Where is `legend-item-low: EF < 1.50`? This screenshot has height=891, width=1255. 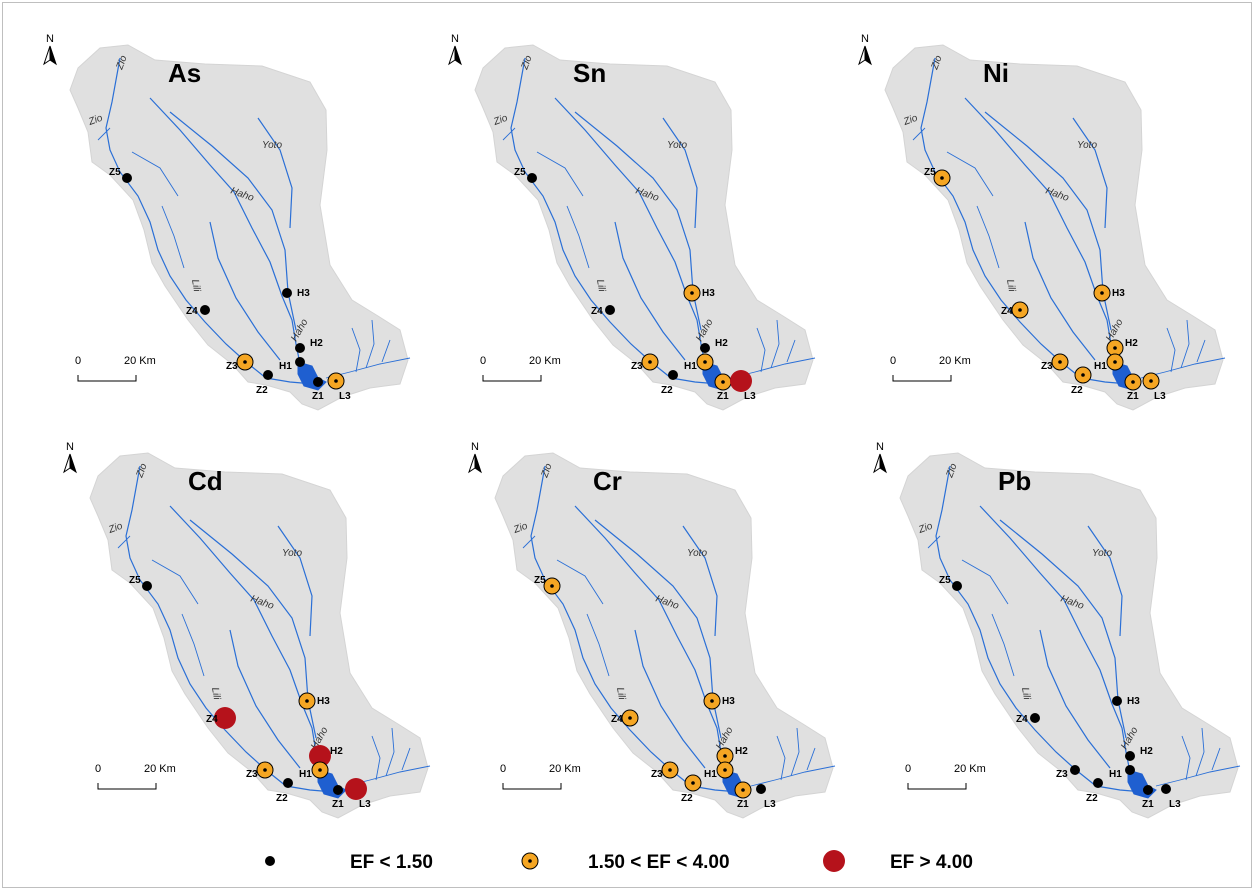
legend-item-low: EF < 1.50 is located at coordinates (349, 862).